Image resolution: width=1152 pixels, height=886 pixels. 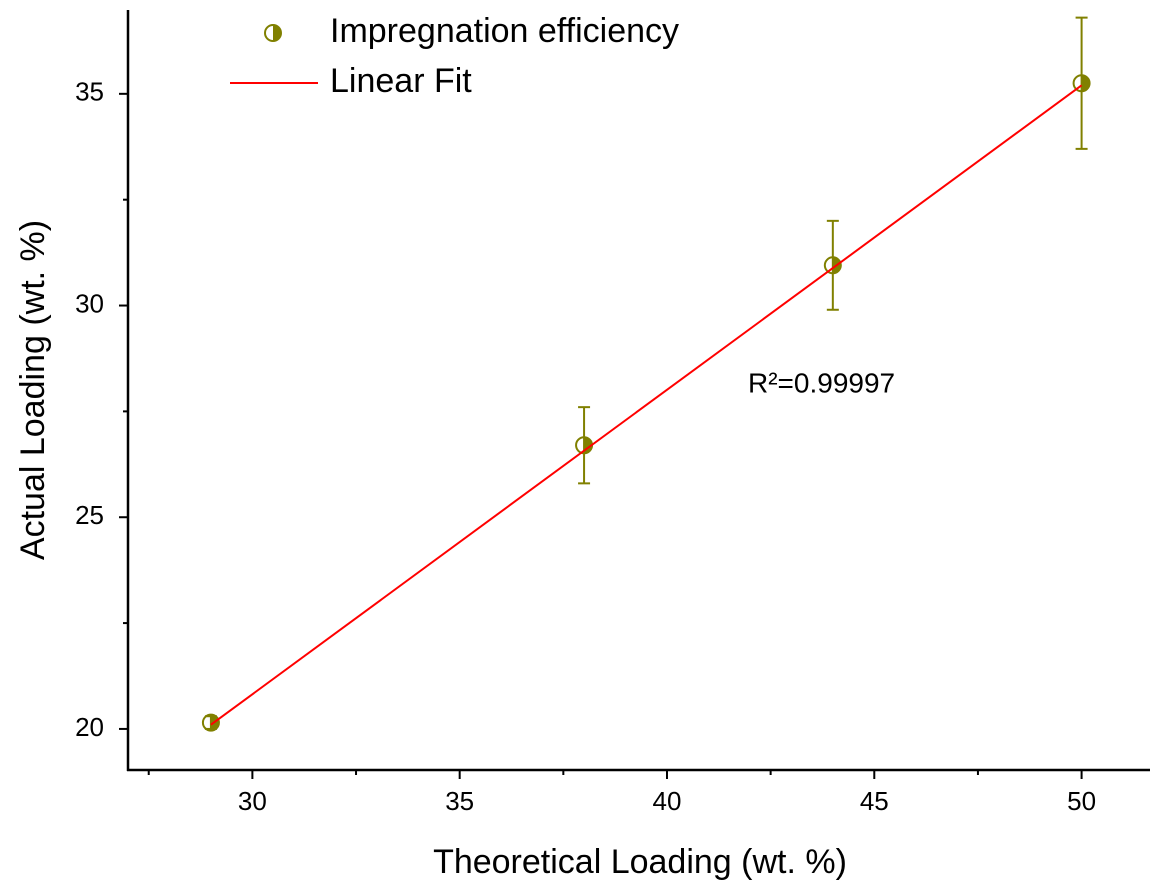 What do you see at coordinates (252, 801) in the screenshot?
I see `x-tick-label: 30` at bounding box center [252, 801].